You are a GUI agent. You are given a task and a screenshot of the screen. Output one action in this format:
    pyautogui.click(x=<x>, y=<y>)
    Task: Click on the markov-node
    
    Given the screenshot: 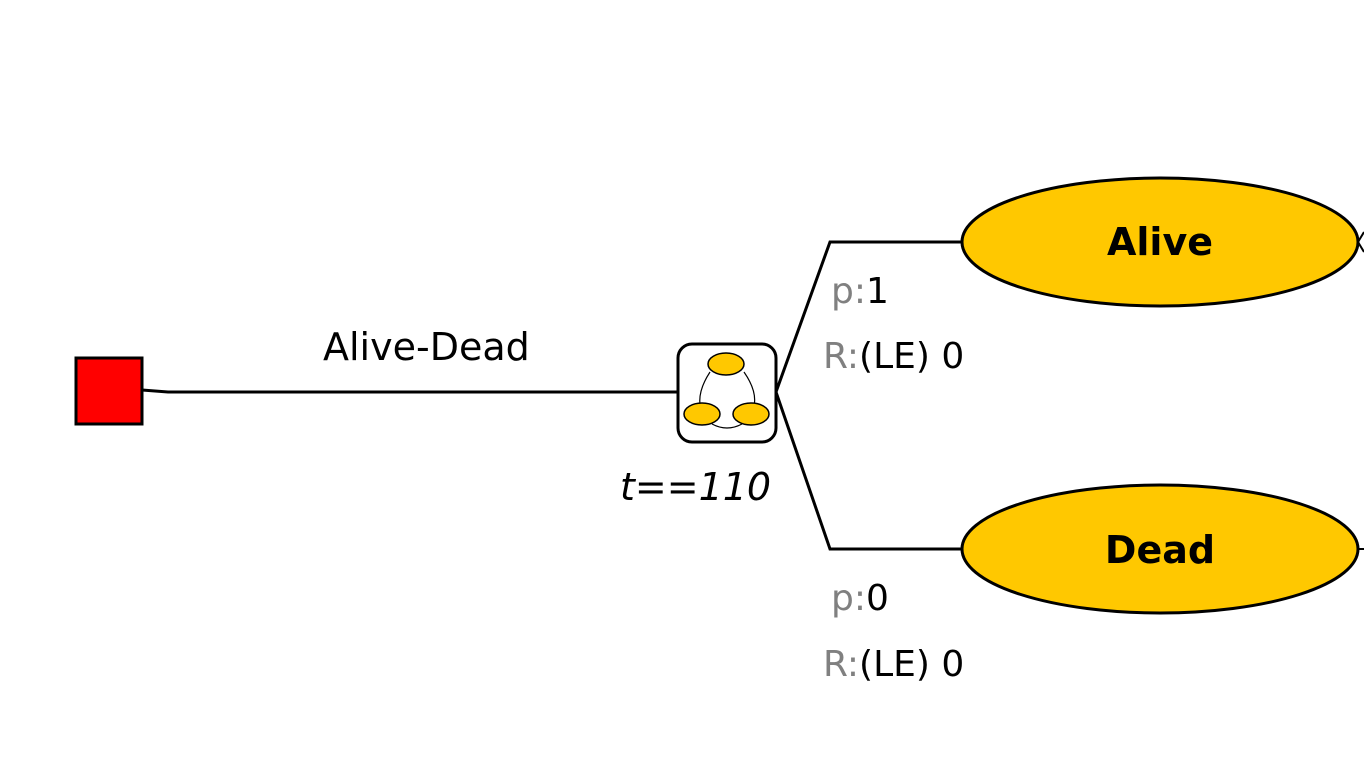 What is the action you would take?
    pyautogui.click(x=727, y=393)
    